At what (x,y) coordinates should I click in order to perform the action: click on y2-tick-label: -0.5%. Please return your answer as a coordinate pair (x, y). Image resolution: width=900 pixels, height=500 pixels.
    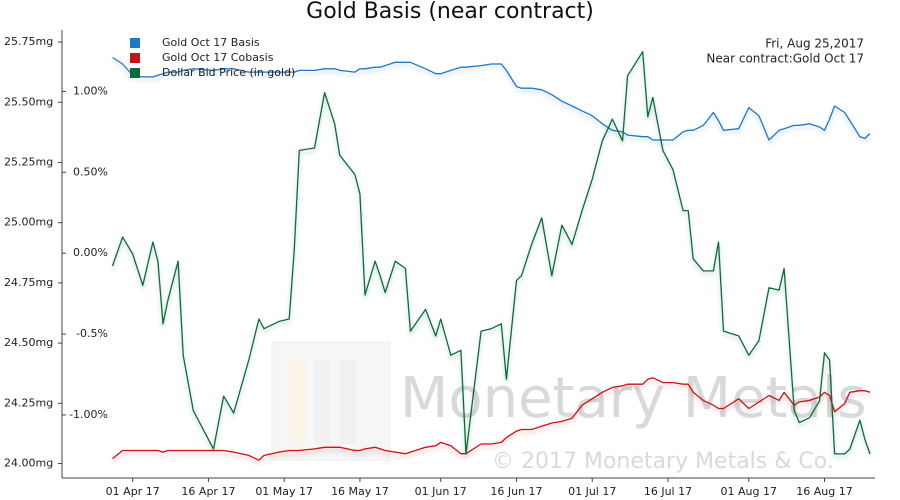
    Looking at the image, I should click on (92, 333).